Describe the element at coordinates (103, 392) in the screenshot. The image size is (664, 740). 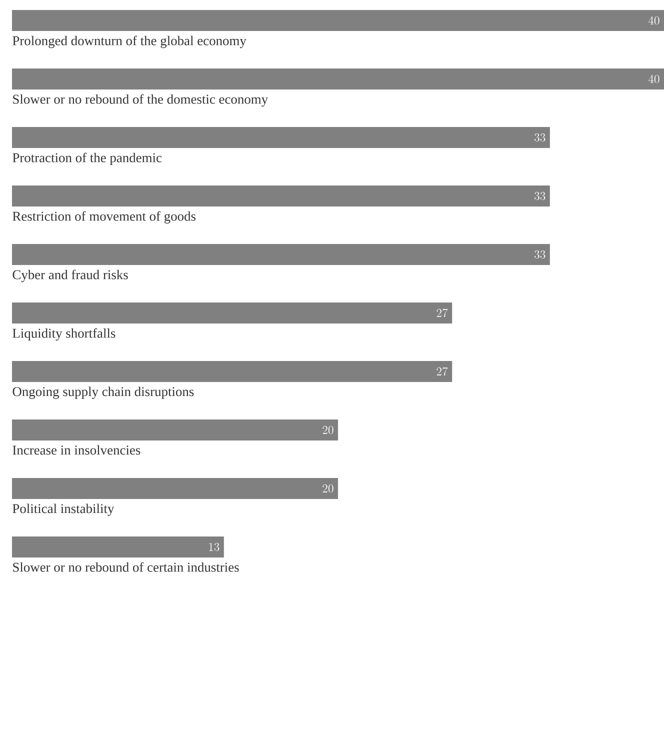
I see `y-tick-label: Ongoing supply chain disruptions` at that location.